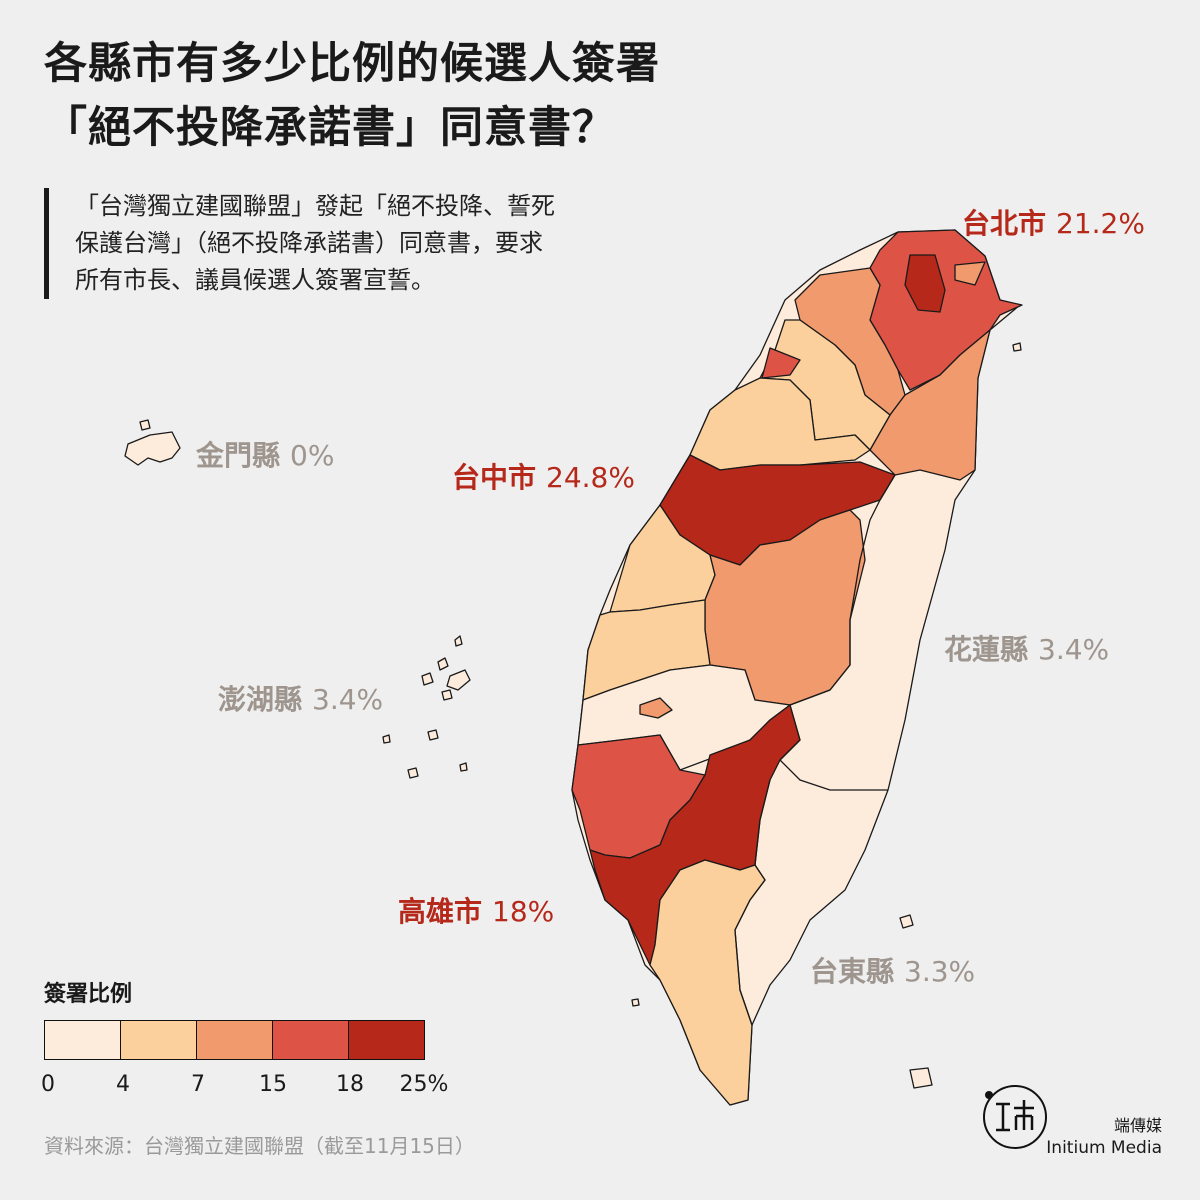 Image resolution: width=1200 pixels, height=1200 pixels. What do you see at coordinates (590, 477) in the screenshot?
I see `label-taichung-value: 24.8%` at bounding box center [590, 477].